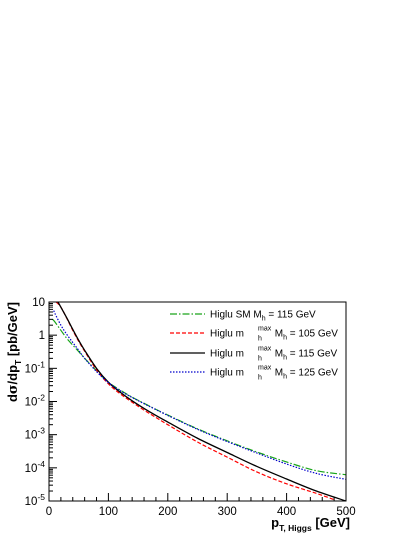 This screenshot has width=415, height=542. What do you see at coordinates (331, 522) in the screenshot?
I see `x-title-unit: [GeV]` at bounding box center [331, 522].